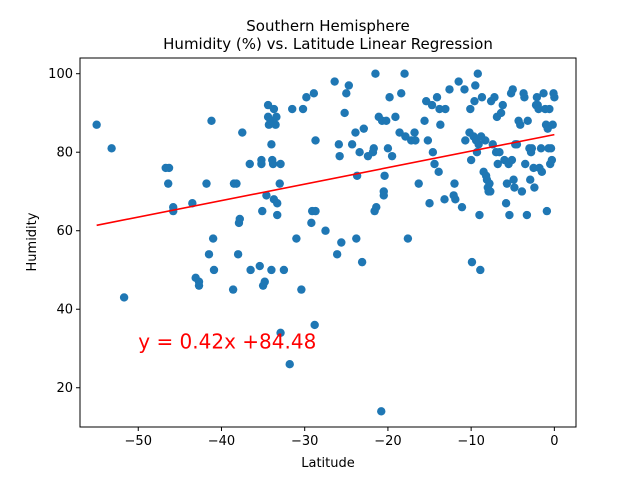 This screenshot has height=480, width=640. What do you see at coordinates (64, 153) in the screenshot?
I see `y-tick-label: 80` at bounding box center [64, 153].